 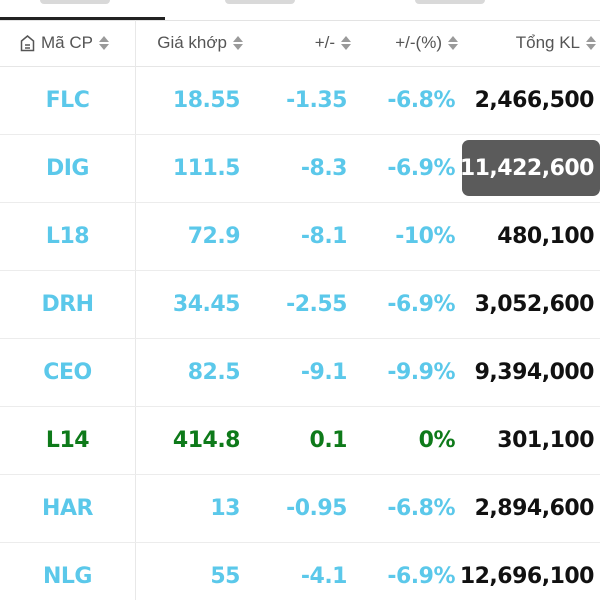 What do you see at coordinates (67, 100) in the screenshot?
I see `stock-code: FLC` at bounding box center [67, 100].